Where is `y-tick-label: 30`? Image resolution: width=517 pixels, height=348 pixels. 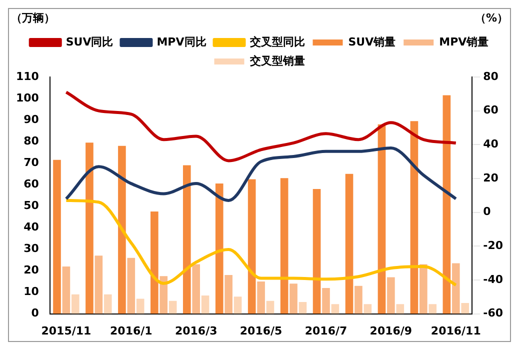
y-tick-label: 30 is located at coordinates (32, 249).